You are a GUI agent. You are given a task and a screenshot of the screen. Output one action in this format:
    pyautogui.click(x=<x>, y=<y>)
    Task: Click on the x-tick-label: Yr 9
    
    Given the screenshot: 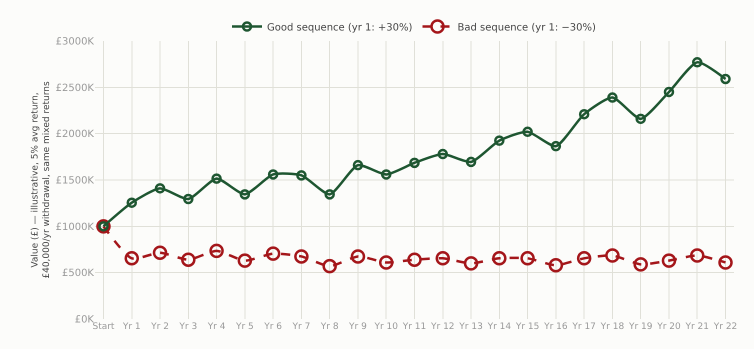 What is the action you would take?
    pyautogui.click(x=358, y=327)
    